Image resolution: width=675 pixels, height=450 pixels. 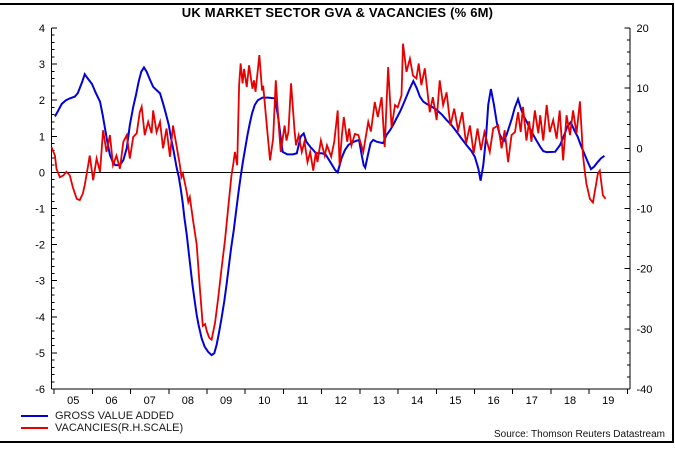 What do you see at coordinates (42, 173) in the screenshot?
I see `left-axis-tick-label: 0` at bounding box center [42, 173].